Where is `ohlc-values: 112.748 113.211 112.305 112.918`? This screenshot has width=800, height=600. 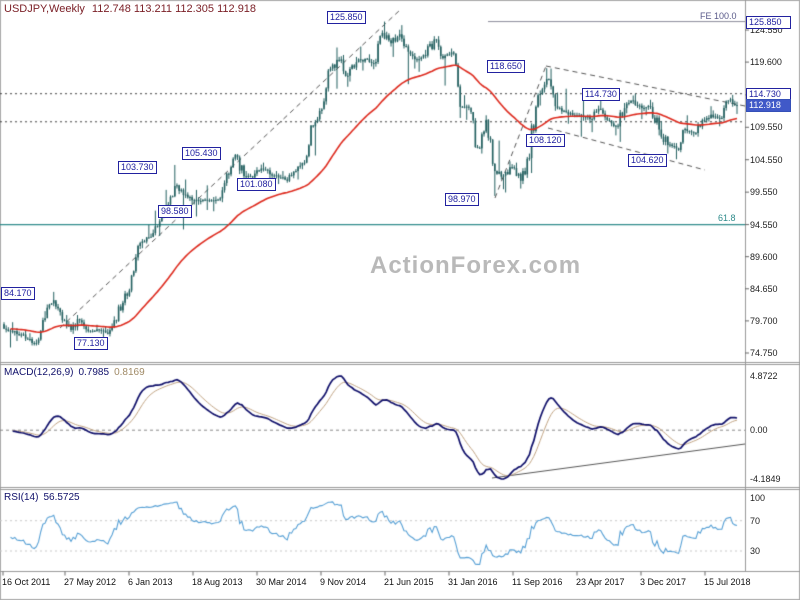 ohlc-values: 112.748 113.211 112.305 112.918 is located at coordinates (174, 9).